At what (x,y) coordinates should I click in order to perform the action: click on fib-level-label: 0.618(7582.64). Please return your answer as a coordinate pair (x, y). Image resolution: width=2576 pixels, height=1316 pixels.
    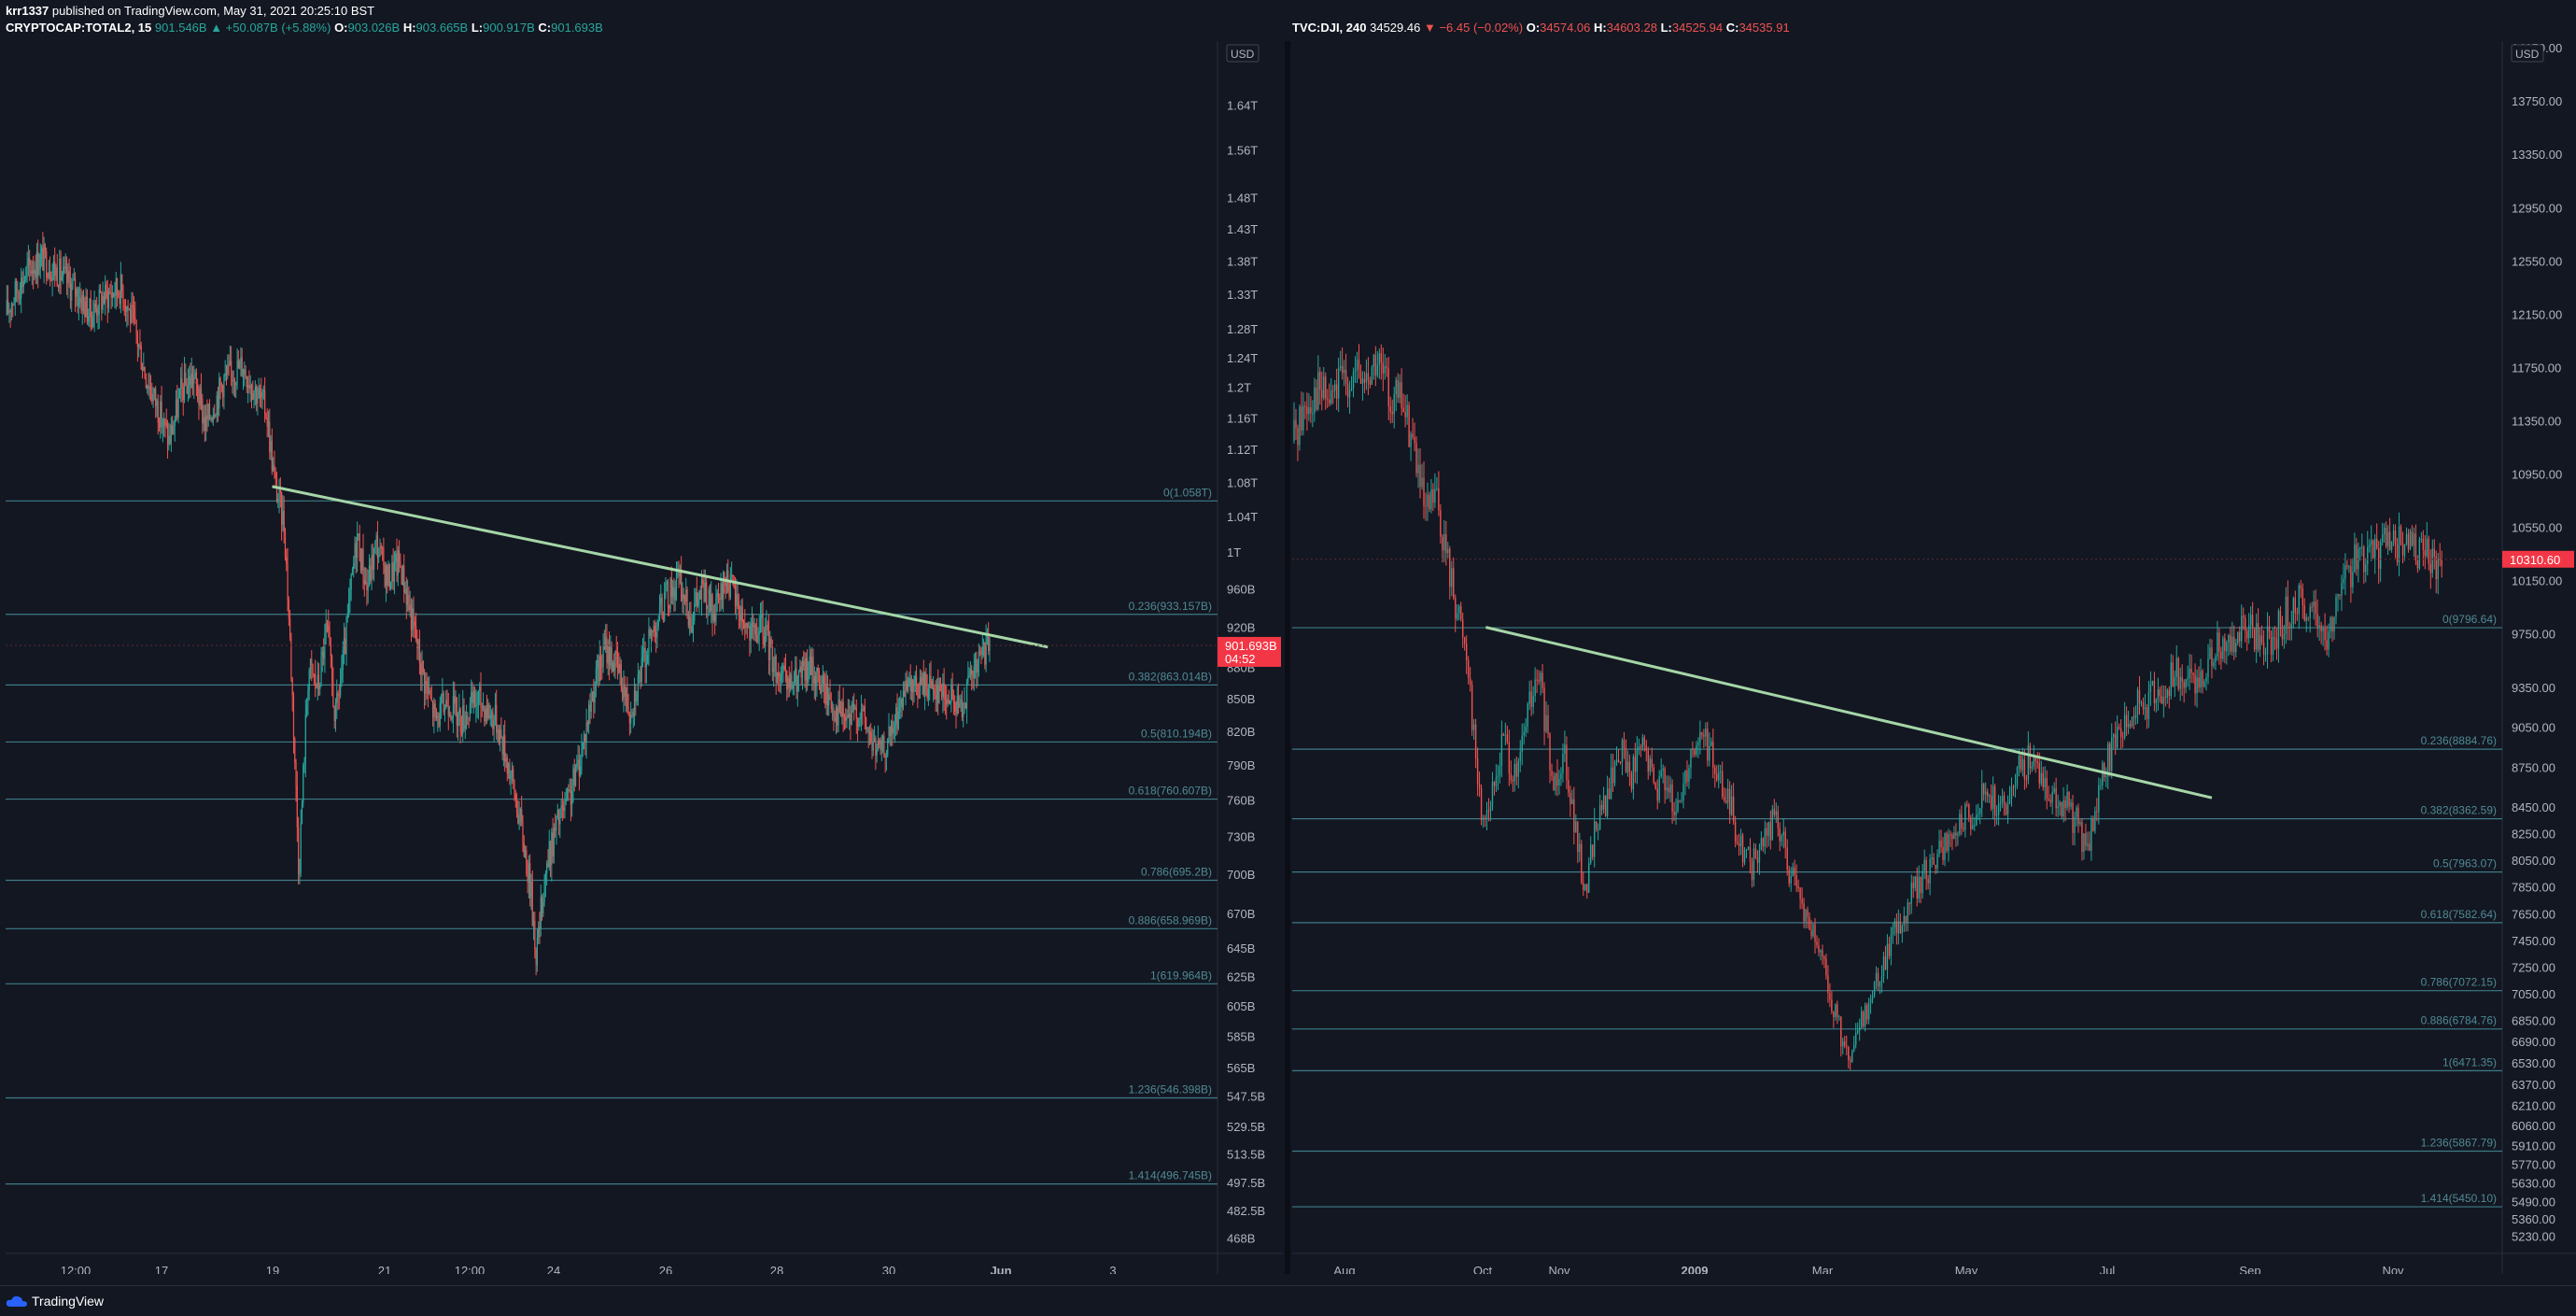
    Looking at the image, I should click on (2459, 914).